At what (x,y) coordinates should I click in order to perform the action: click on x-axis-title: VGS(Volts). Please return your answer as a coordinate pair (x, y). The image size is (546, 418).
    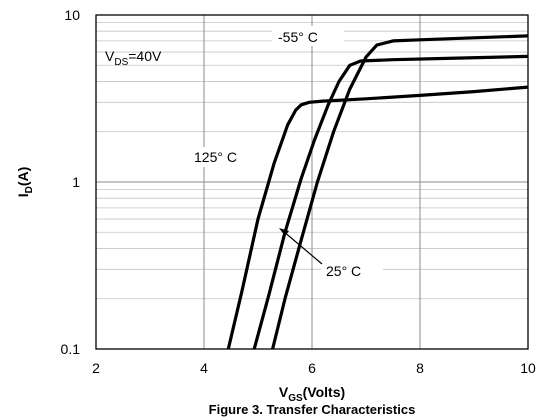
    Looking at the image, I should click on (312, 394).